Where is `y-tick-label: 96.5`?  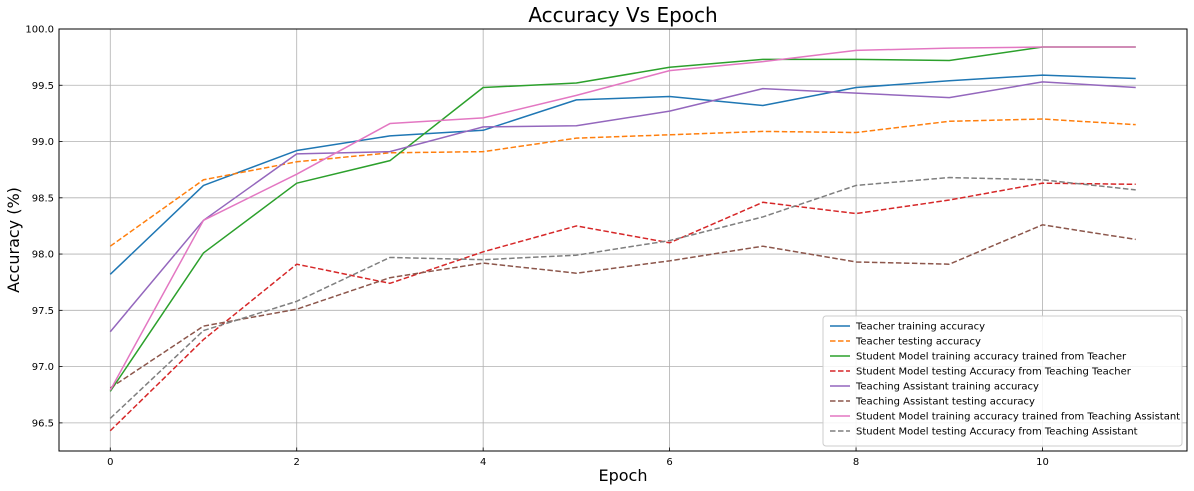
y-tick-label: 96.5 is located at coordinates (43, 423).